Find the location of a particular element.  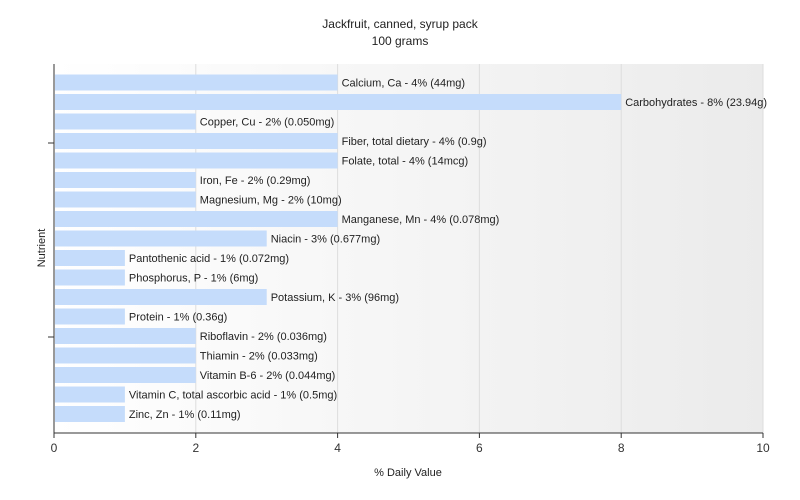

bar-label: Riboflavin - 2% (0.036mg) is located at coordinates (263, 337).